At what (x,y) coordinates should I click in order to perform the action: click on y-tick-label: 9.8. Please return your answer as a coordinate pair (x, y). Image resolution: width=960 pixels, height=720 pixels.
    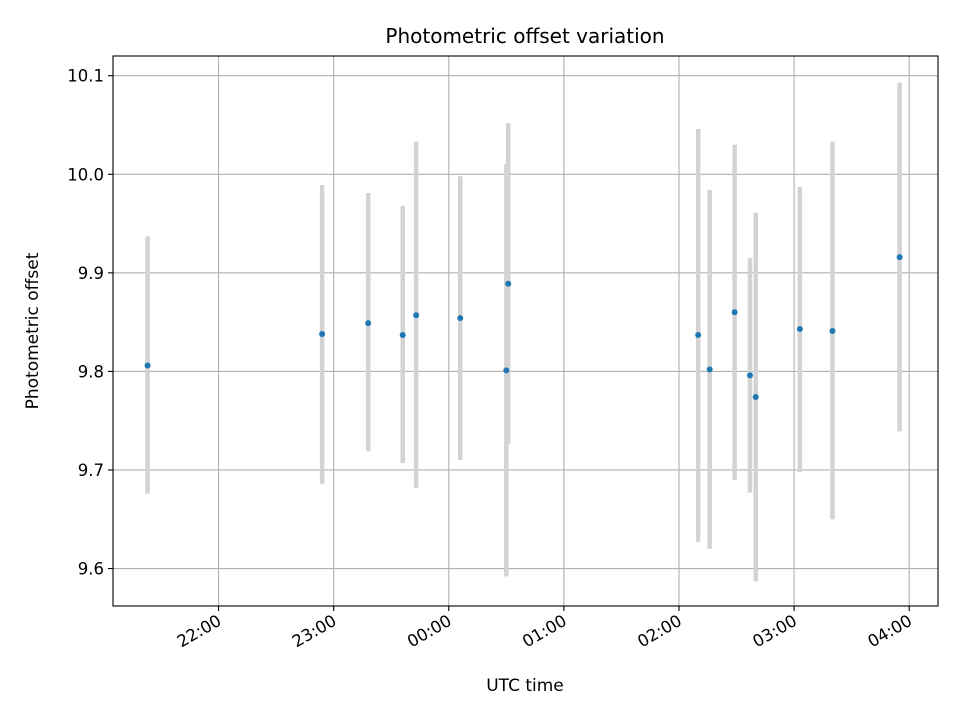
    Looking at the image, I should click on (91, 371).